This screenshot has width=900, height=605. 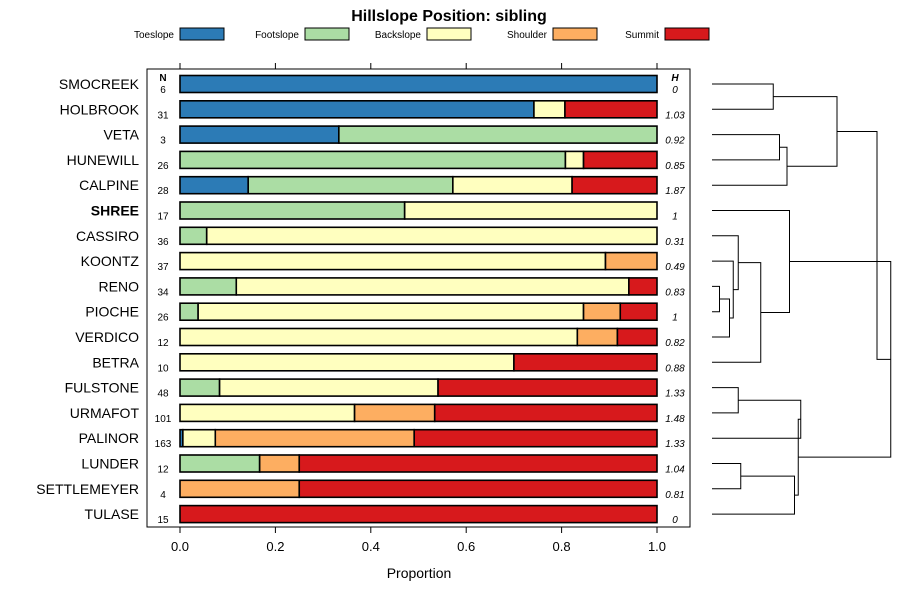 I want to click on row-n-verdico: 12, so click(x=163, y=343).